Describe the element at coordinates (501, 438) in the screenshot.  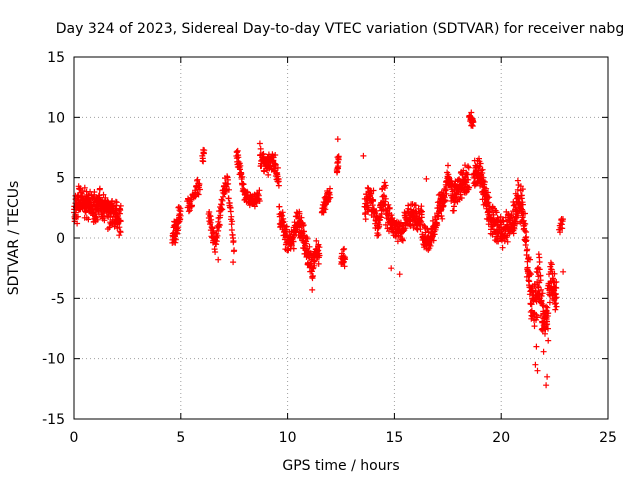
I see `x-tick-label: 20` at that location.